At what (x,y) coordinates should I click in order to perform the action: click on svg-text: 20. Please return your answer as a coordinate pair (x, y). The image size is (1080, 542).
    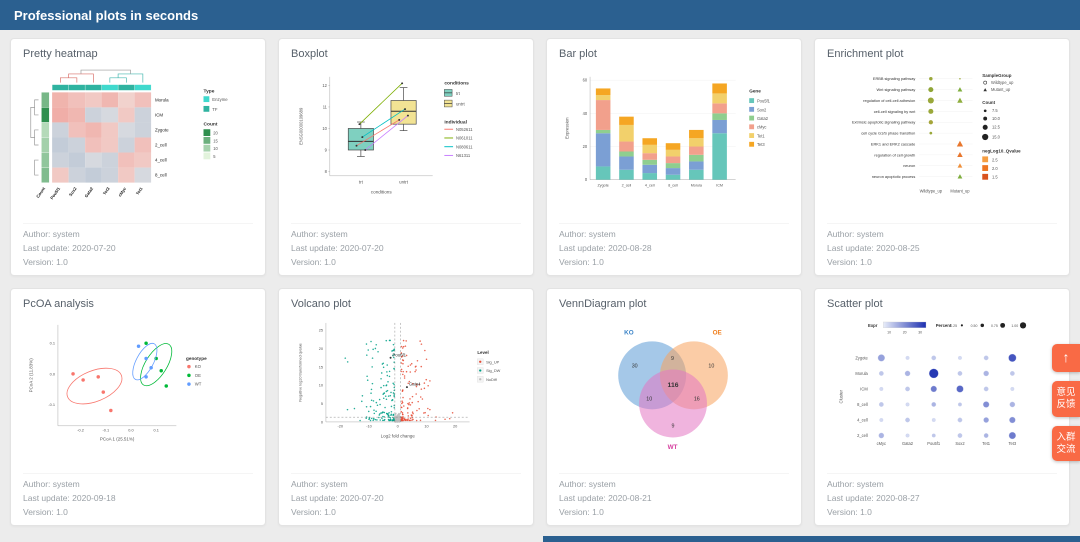
    Looking at the image, I should click on (905, 333).